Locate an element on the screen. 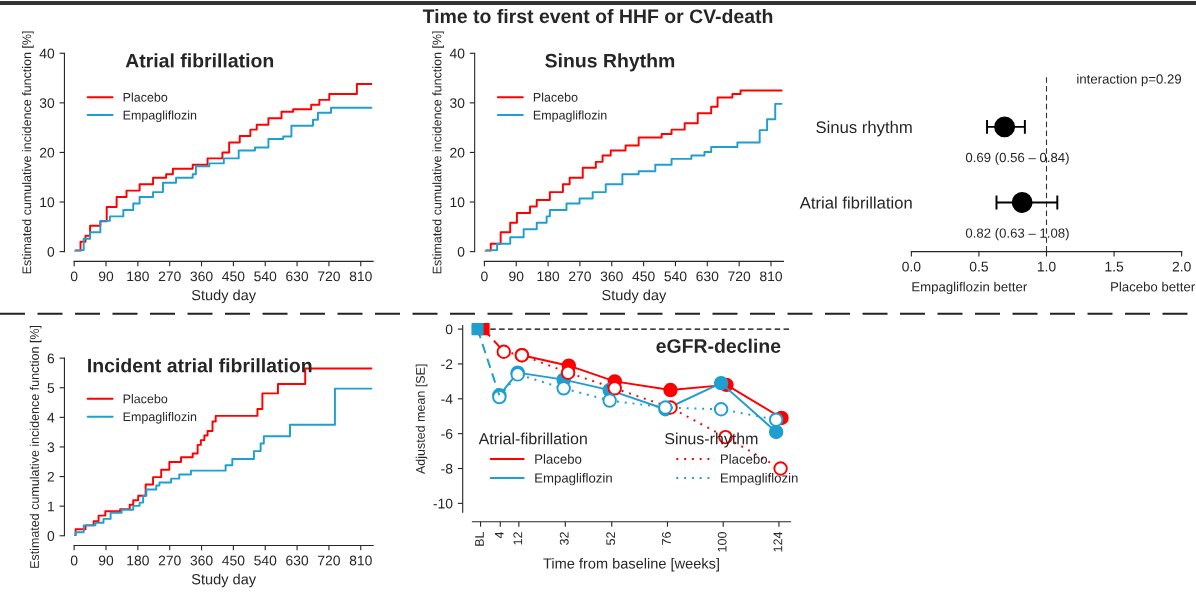 The width and height of the screenshot is (1196, 592). chart-title: Sinus Rhythm is located at coordinates (610, 62).